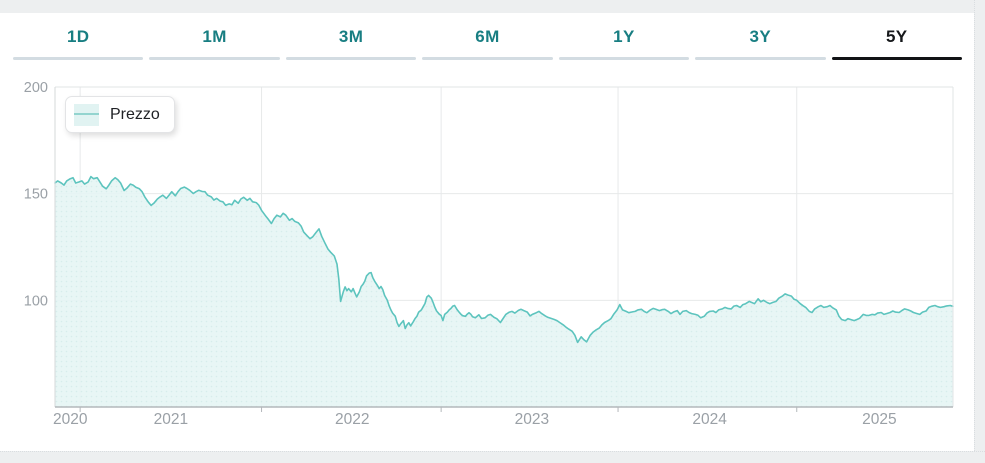  I want to click on tab-active-underline, so click(896, 58).